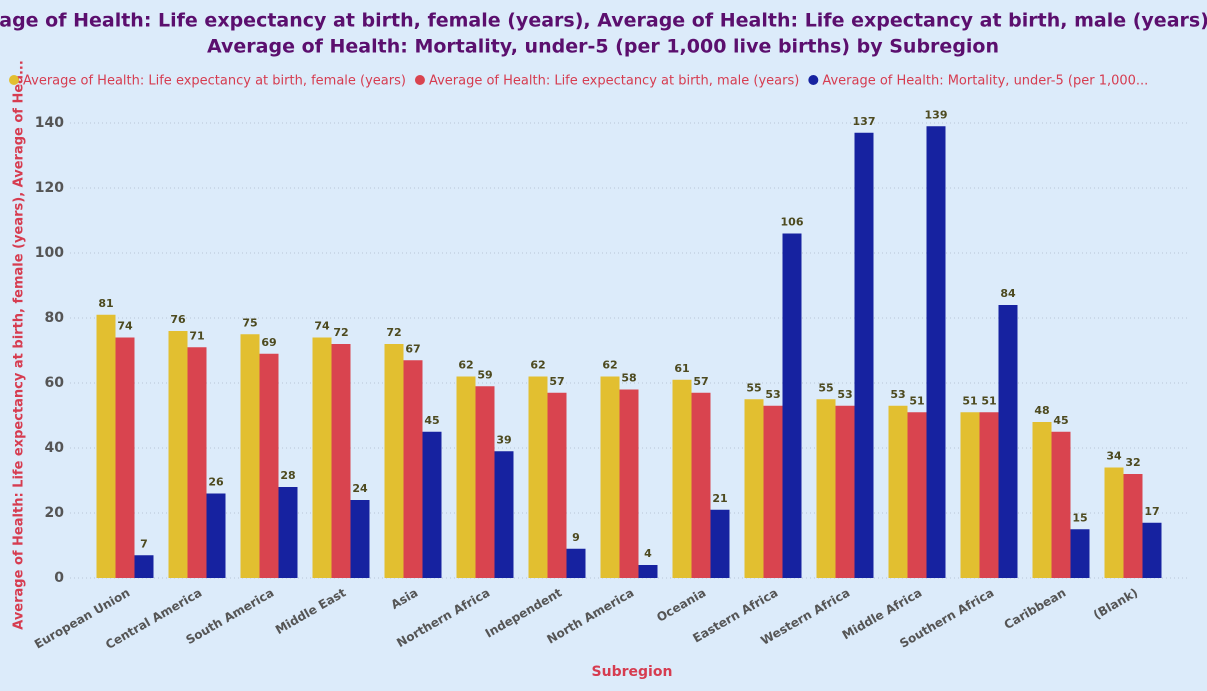 The image size is (1207, 691). I want to click on data-label: 15, so click(1079, 517).